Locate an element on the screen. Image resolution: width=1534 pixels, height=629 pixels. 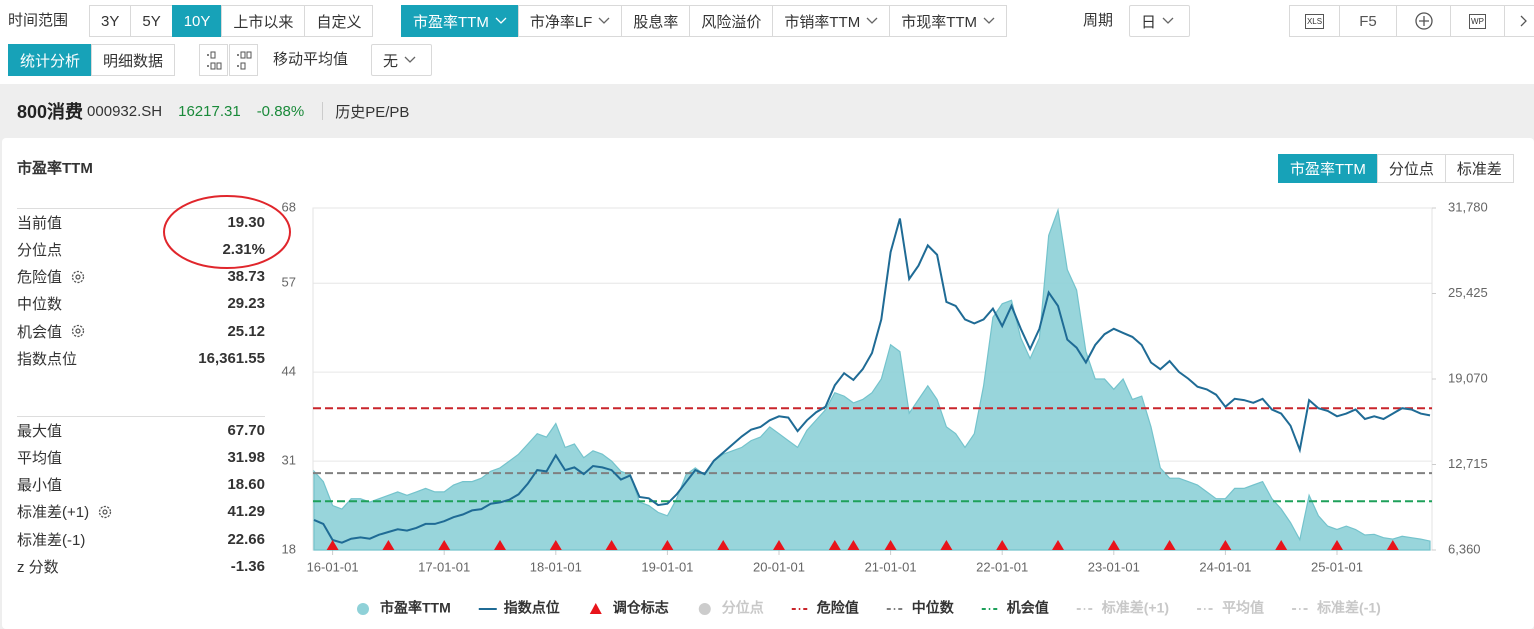
refresh-button: F5 is located at coordinates (1368, 21).